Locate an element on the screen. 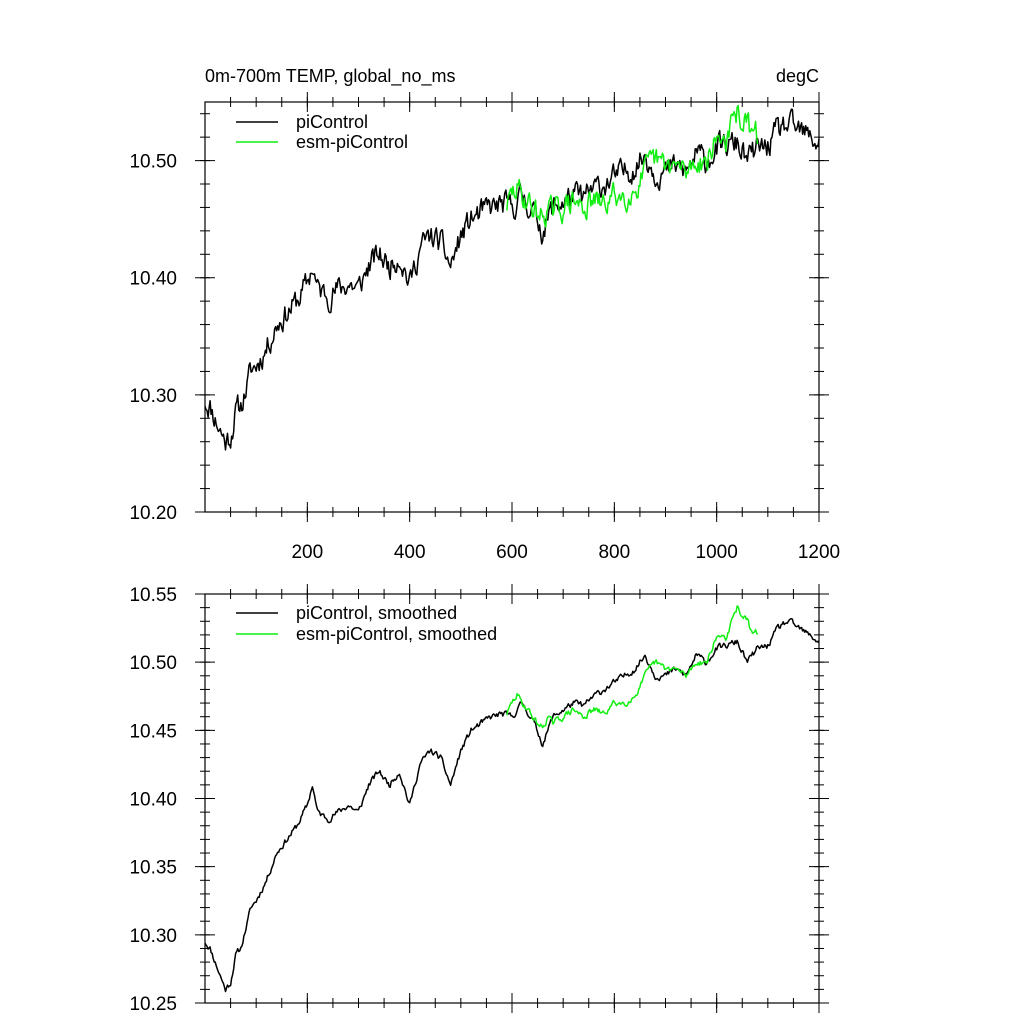 The image size is (1024, 1024). series-line-esm-picontrol is located at coordinates (632, 166).